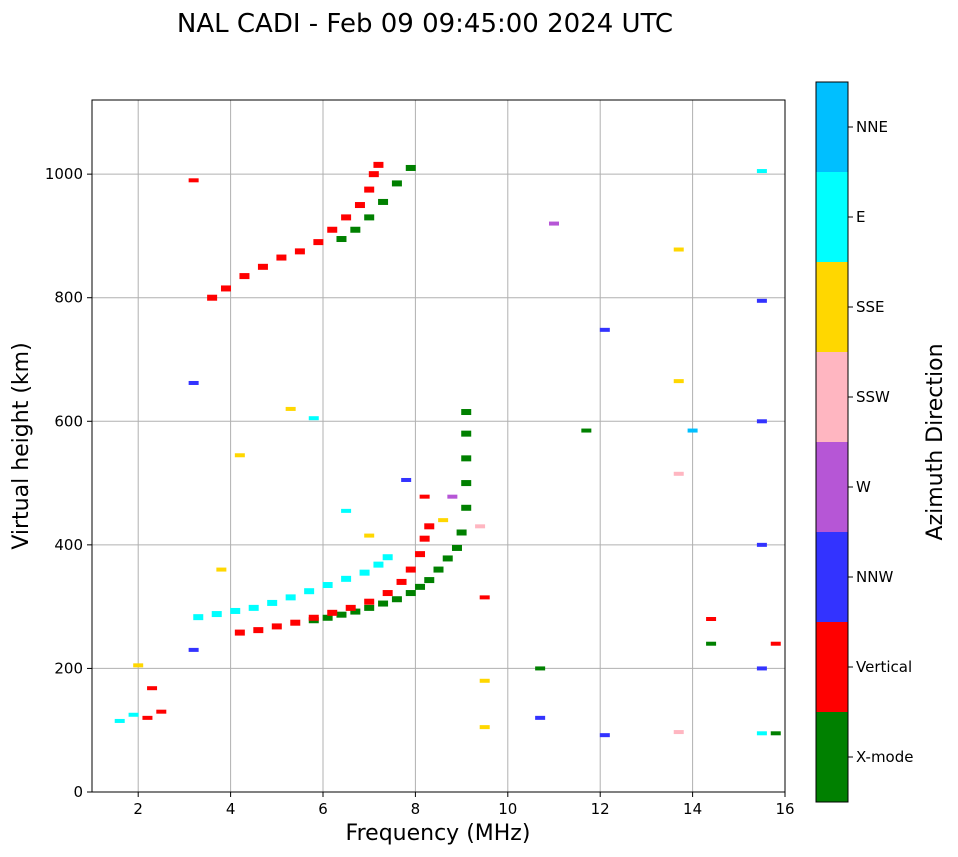  What do you see at coordinates (68, 545) in the screenshot?
I see `y-tick-label: 400` at bounding box center [68, 545].